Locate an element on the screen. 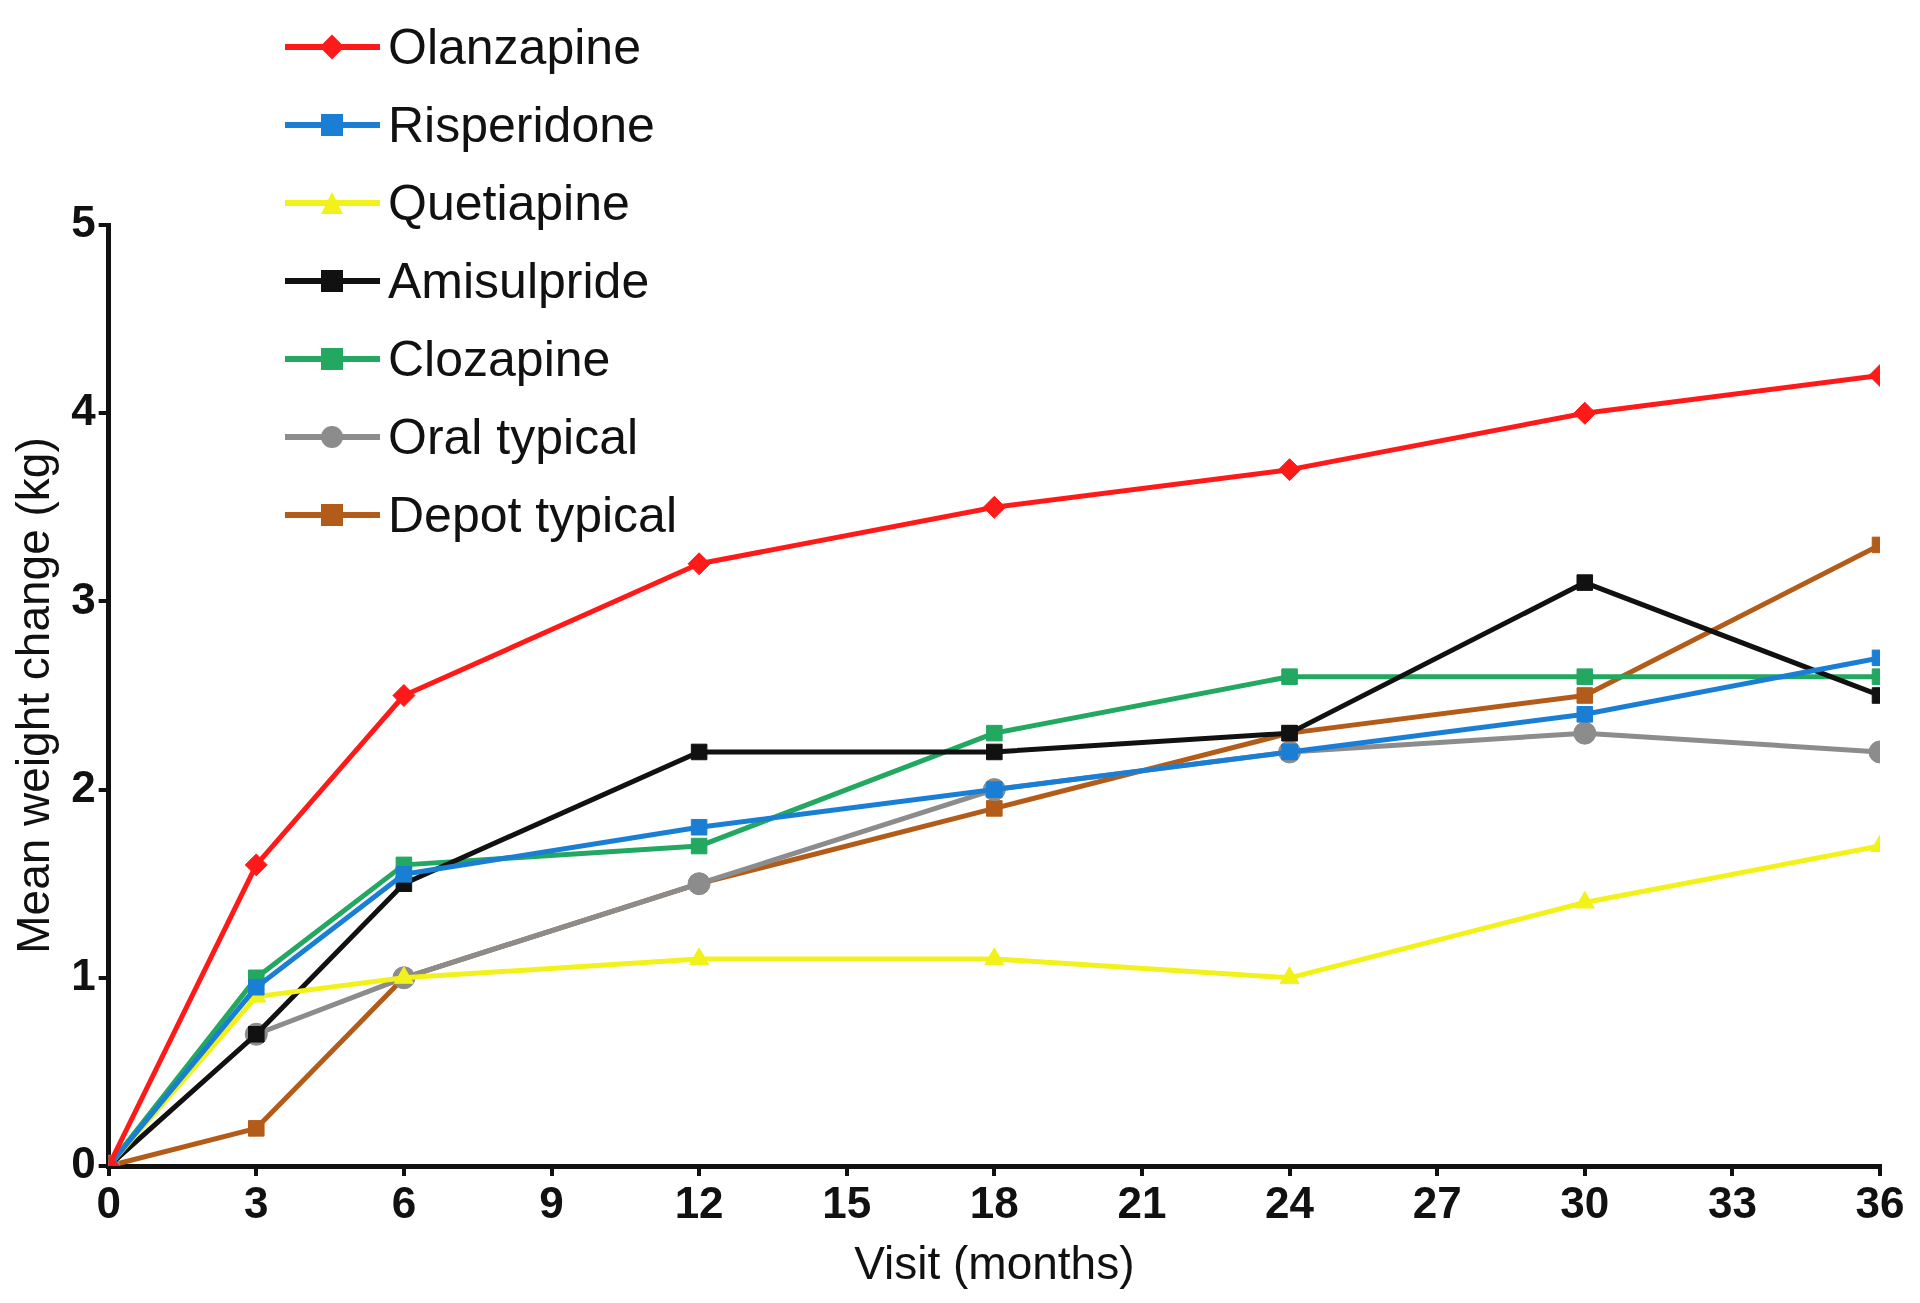 This screenshot has width=1920, height=1303. x-tick-label: 15 is located at coordinates (847, 1202).